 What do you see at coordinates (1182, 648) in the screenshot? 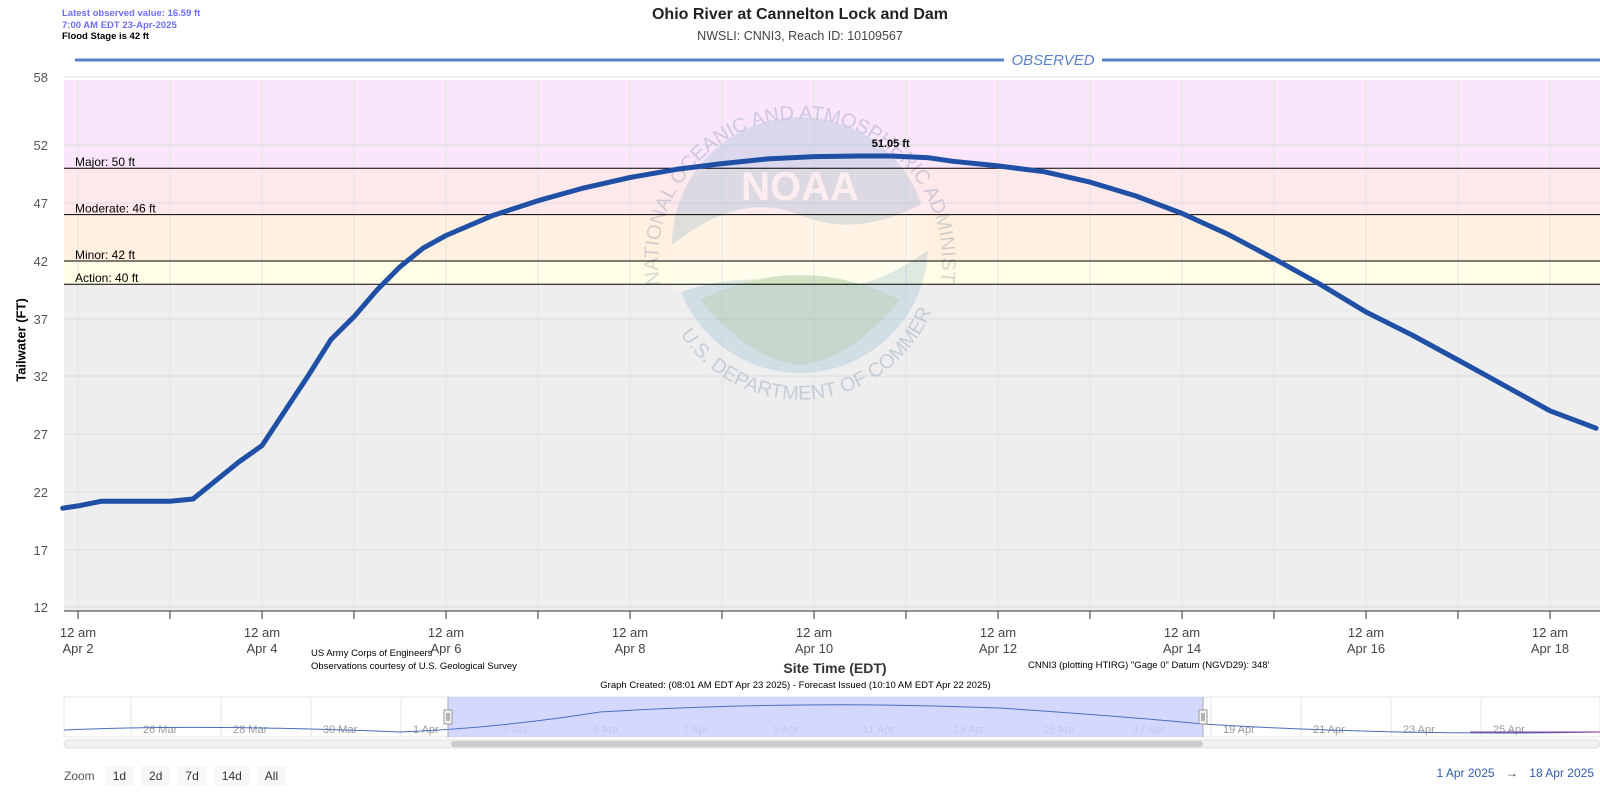
I see `x-tick-label-date: Apr 14` at bounding box center [1182, 648].